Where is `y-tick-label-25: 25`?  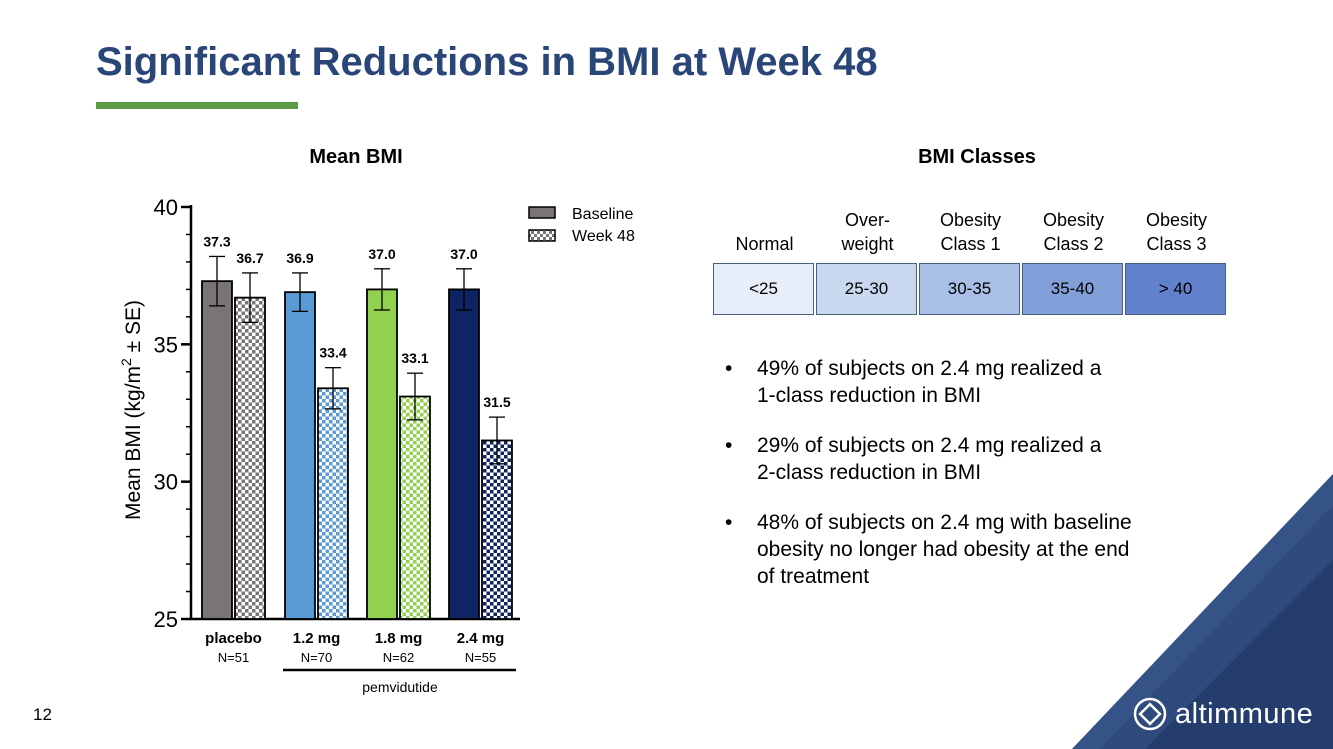 y-tick-label-25: 25 is located at coordinates (166, 619).